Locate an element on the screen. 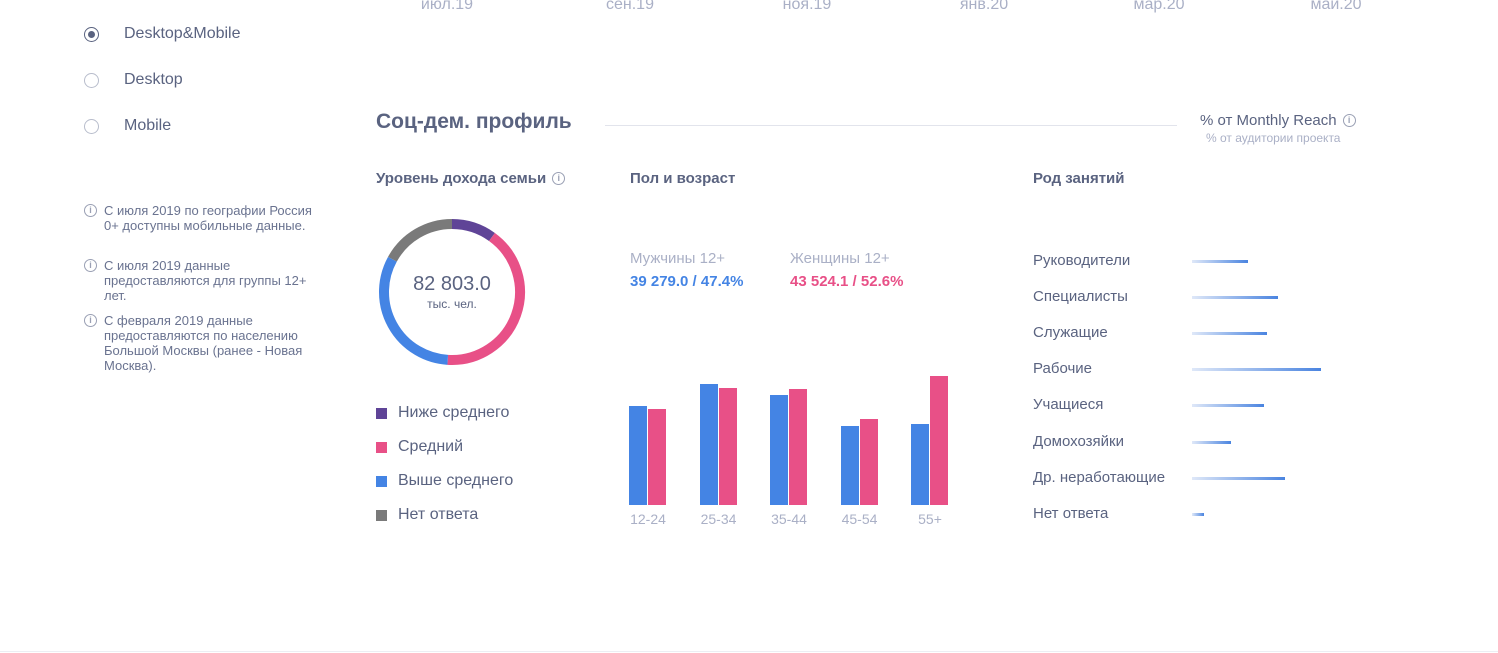 The height and width of the screenshot is (653, 1498). legend-label: Выше среднего is located at coordinates (456, 480).